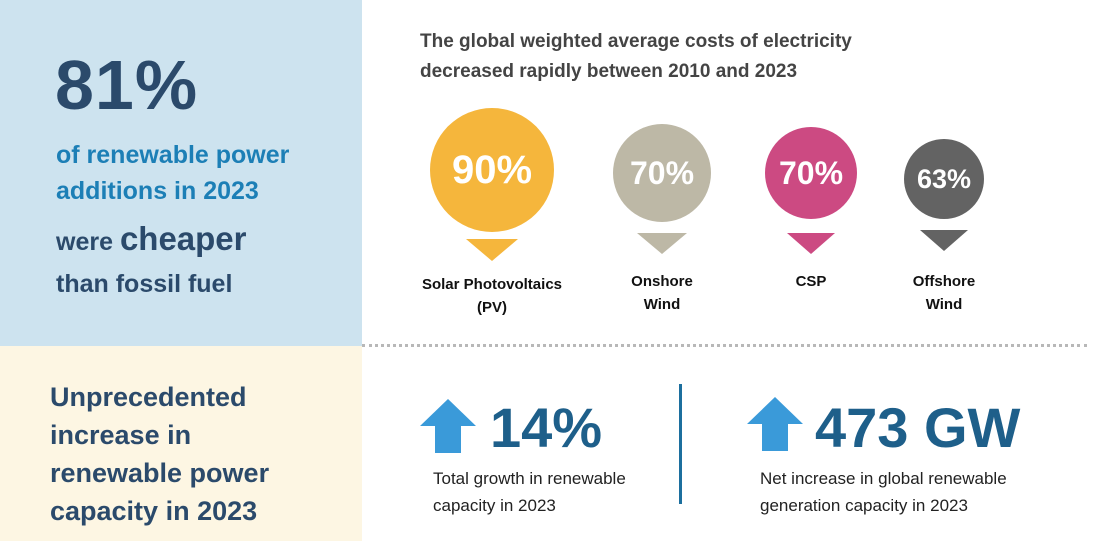 This screenshot has height=541, width=1102. Describe the element at coordinates (724, 345) in the screenshot. I see `section-divider` at that location.